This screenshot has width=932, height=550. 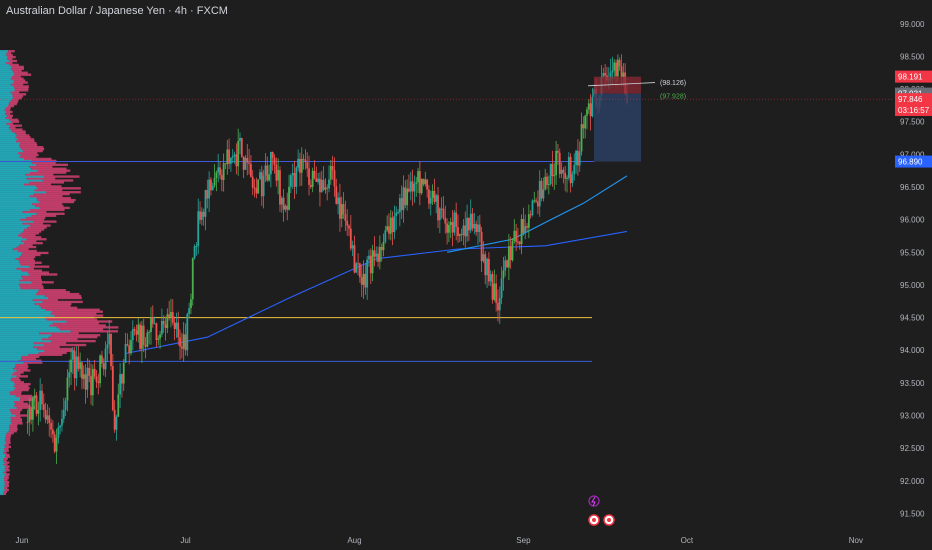 I want to click on price-tick-label: 99.000, so click(x=912, y=24).